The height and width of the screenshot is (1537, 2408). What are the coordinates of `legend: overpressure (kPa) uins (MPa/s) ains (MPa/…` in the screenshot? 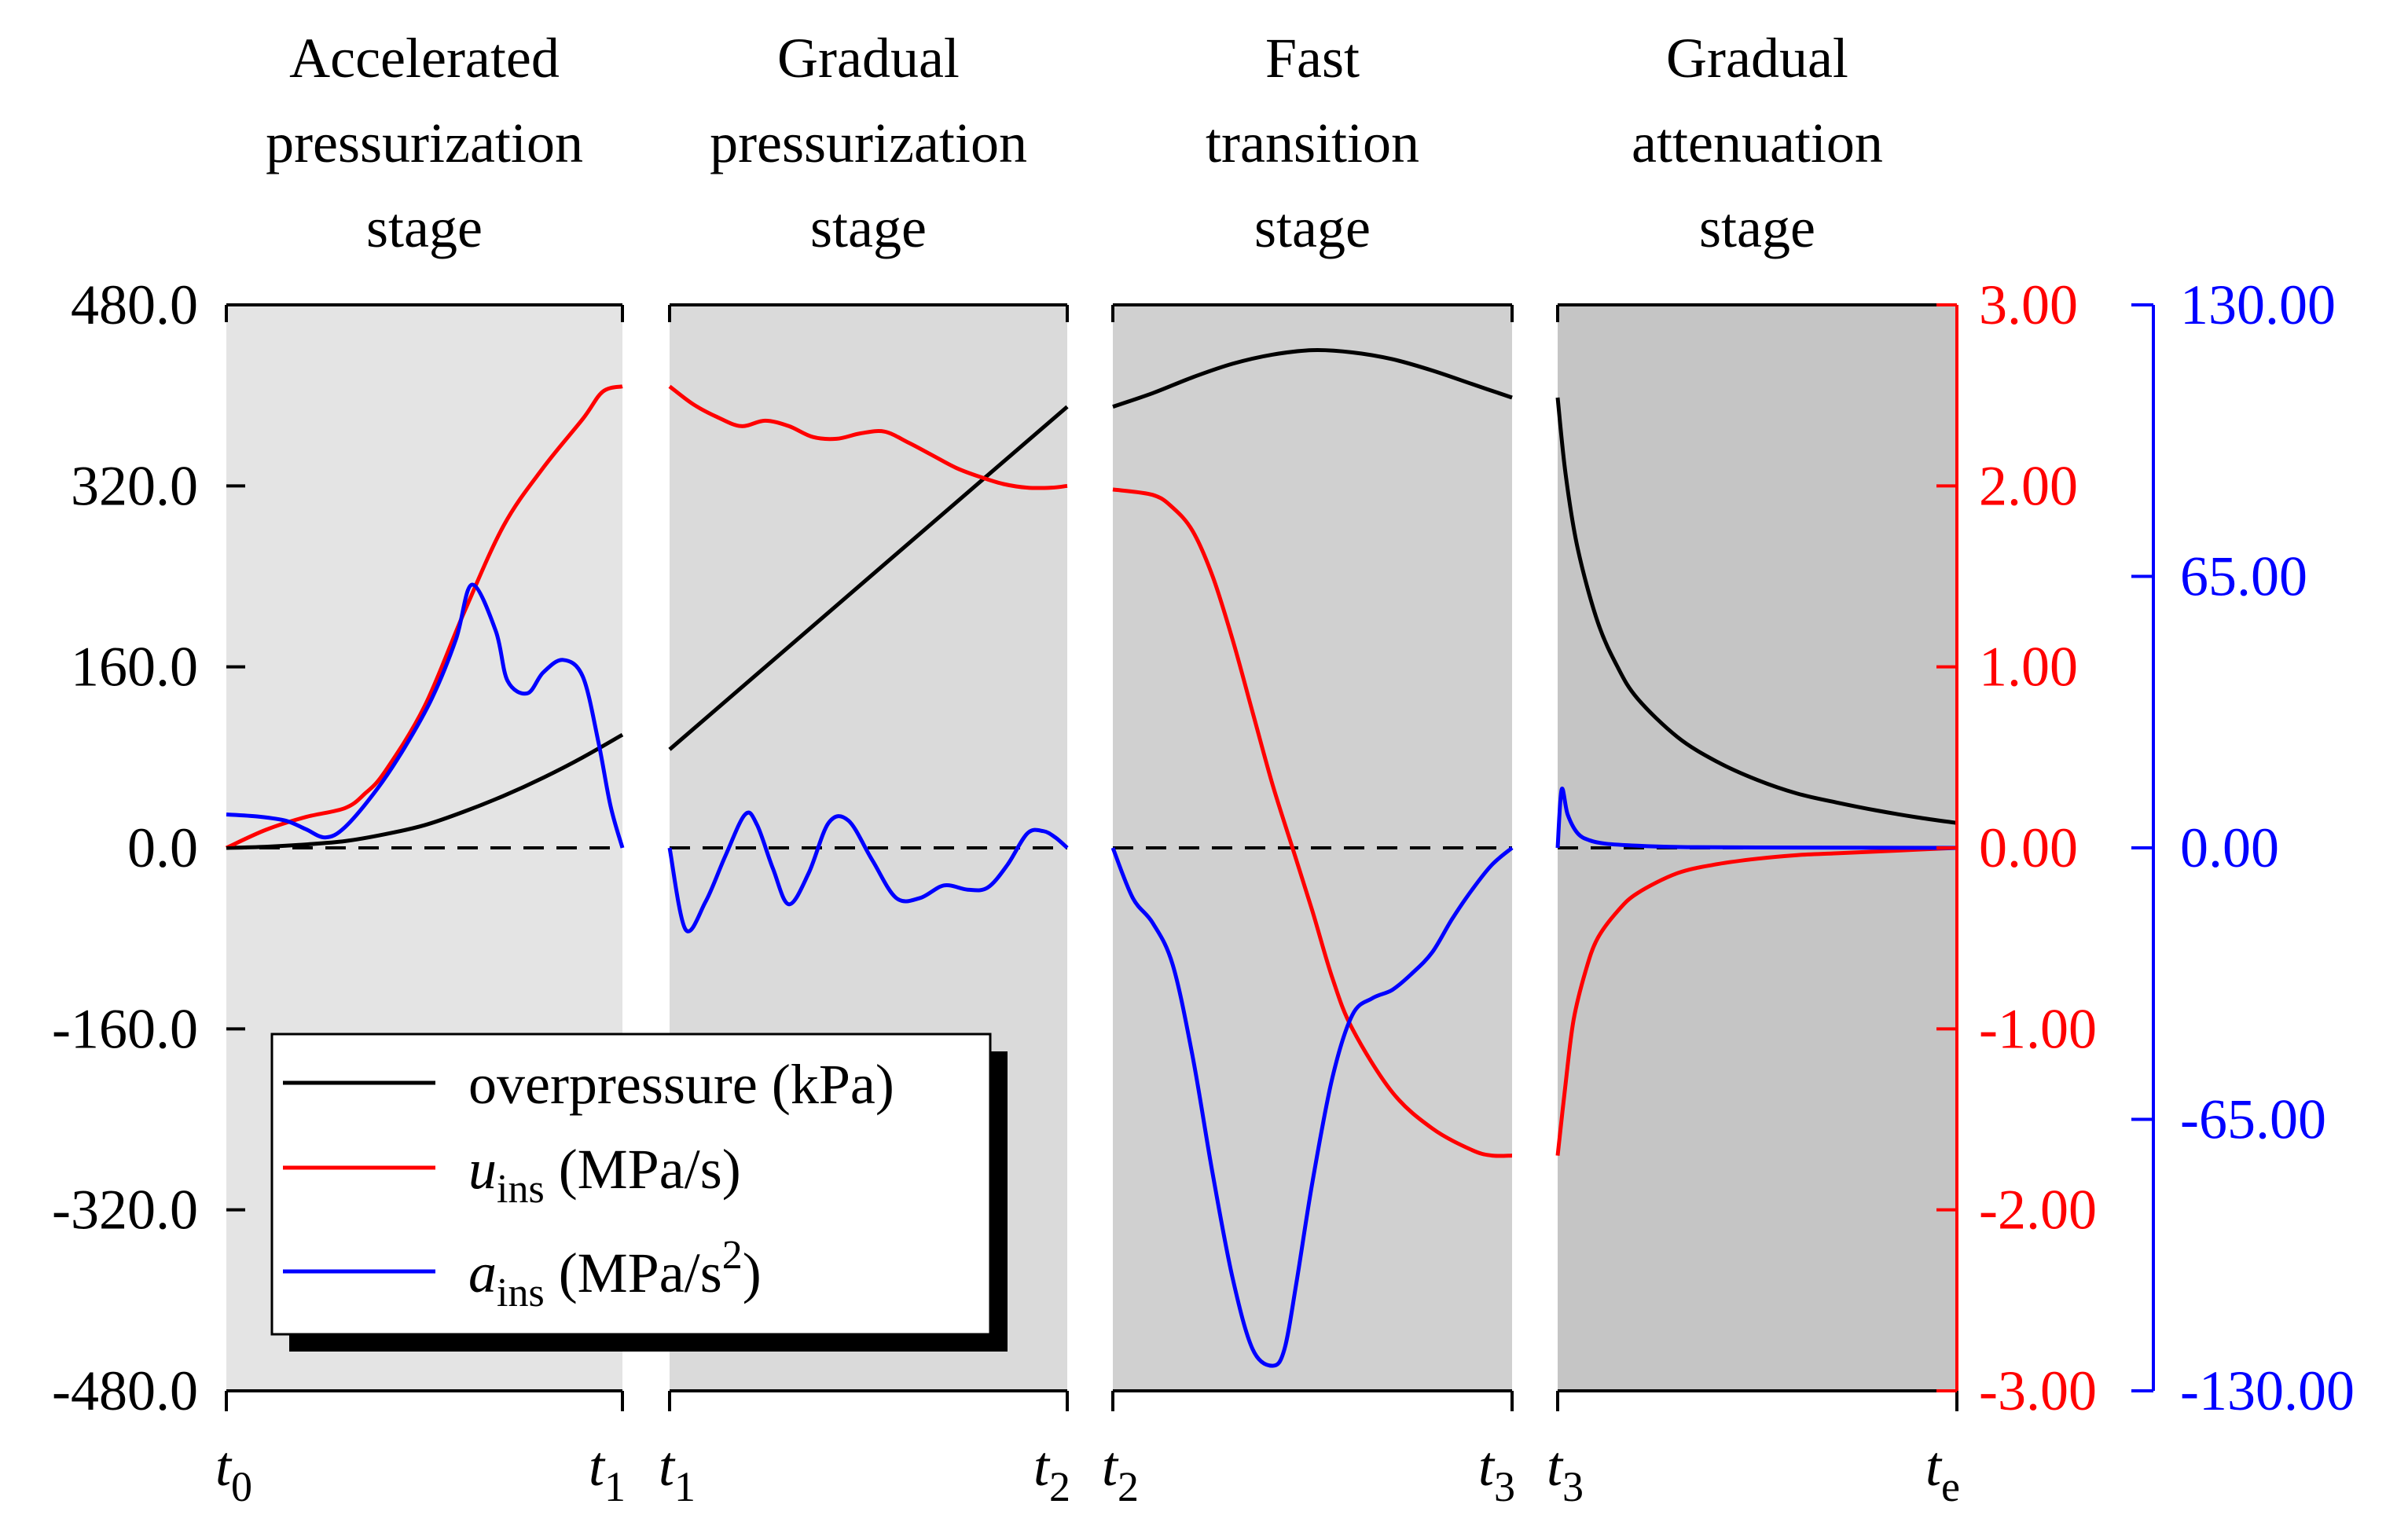 It's located at (639, 1192).